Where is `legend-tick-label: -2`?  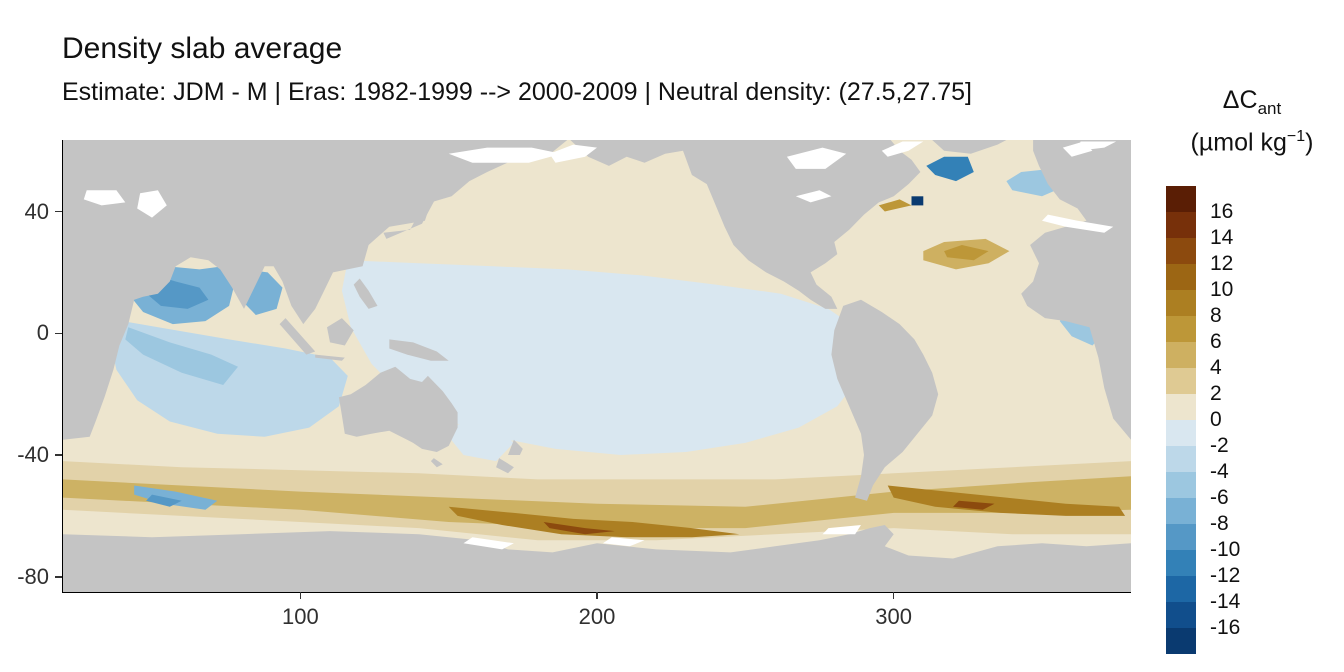
legend-tick-label: -2 is located at coordinates (1219, 445).